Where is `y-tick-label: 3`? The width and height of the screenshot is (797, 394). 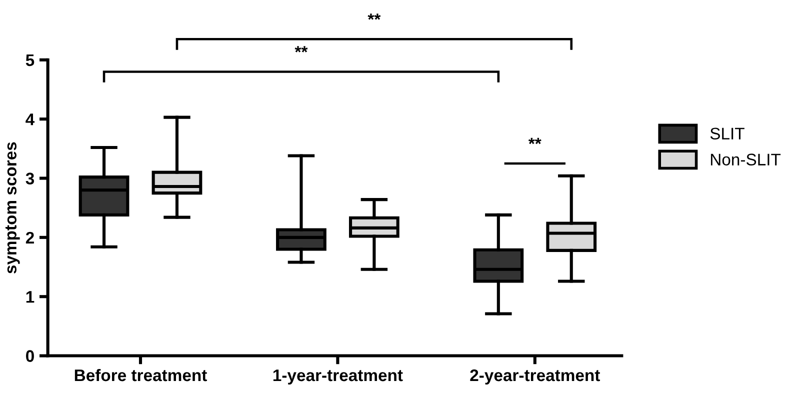 y-tick-label: 3 is located at coordinates (30, 178).